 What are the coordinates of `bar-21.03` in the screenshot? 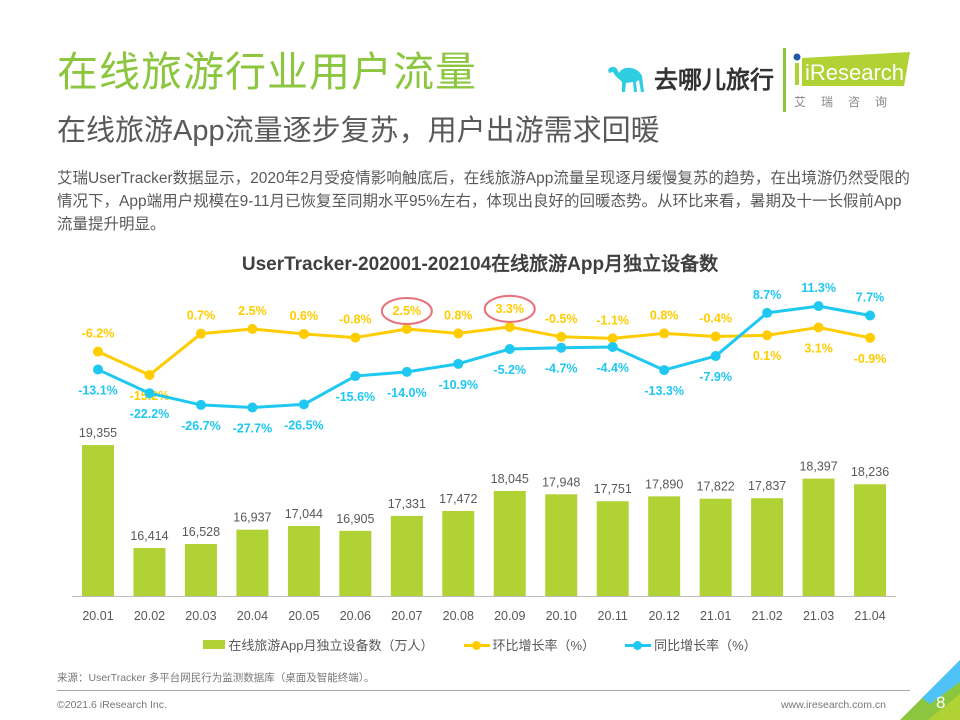 It's located at (818, 537).